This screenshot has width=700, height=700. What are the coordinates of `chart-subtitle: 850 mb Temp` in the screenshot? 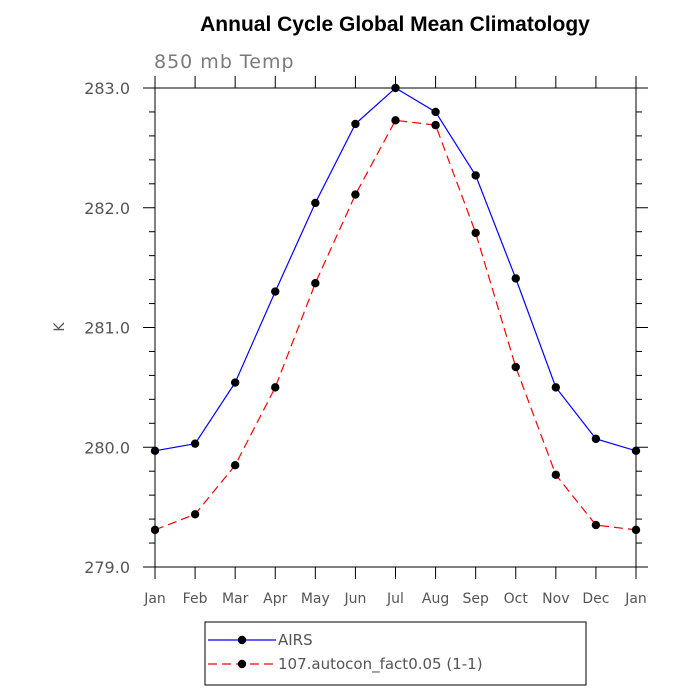 It's located at (224, 62).